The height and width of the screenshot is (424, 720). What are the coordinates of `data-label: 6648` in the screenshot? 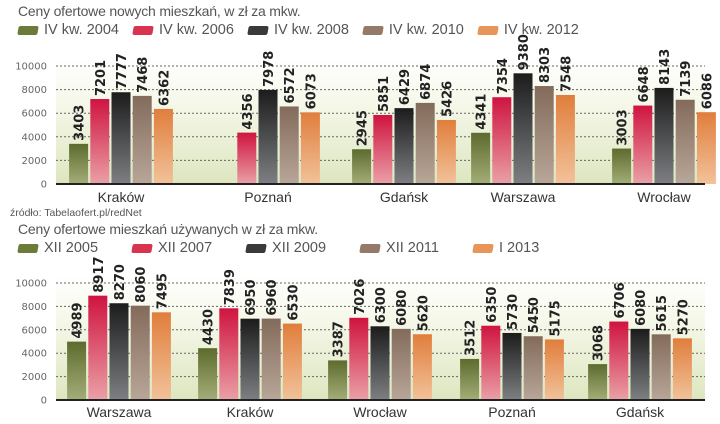 It's located at (644, 84).